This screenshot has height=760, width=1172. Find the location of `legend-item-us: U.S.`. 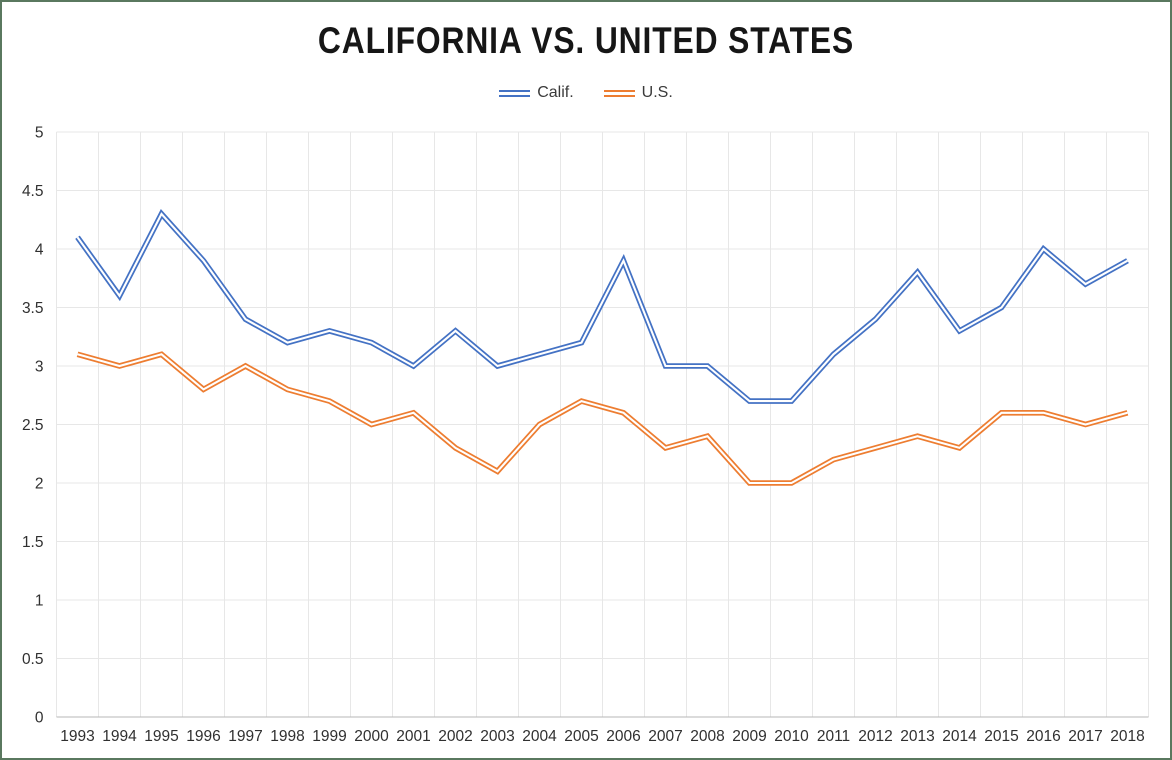

legend-item-us: U.S. is located at coordinates (638, 93).